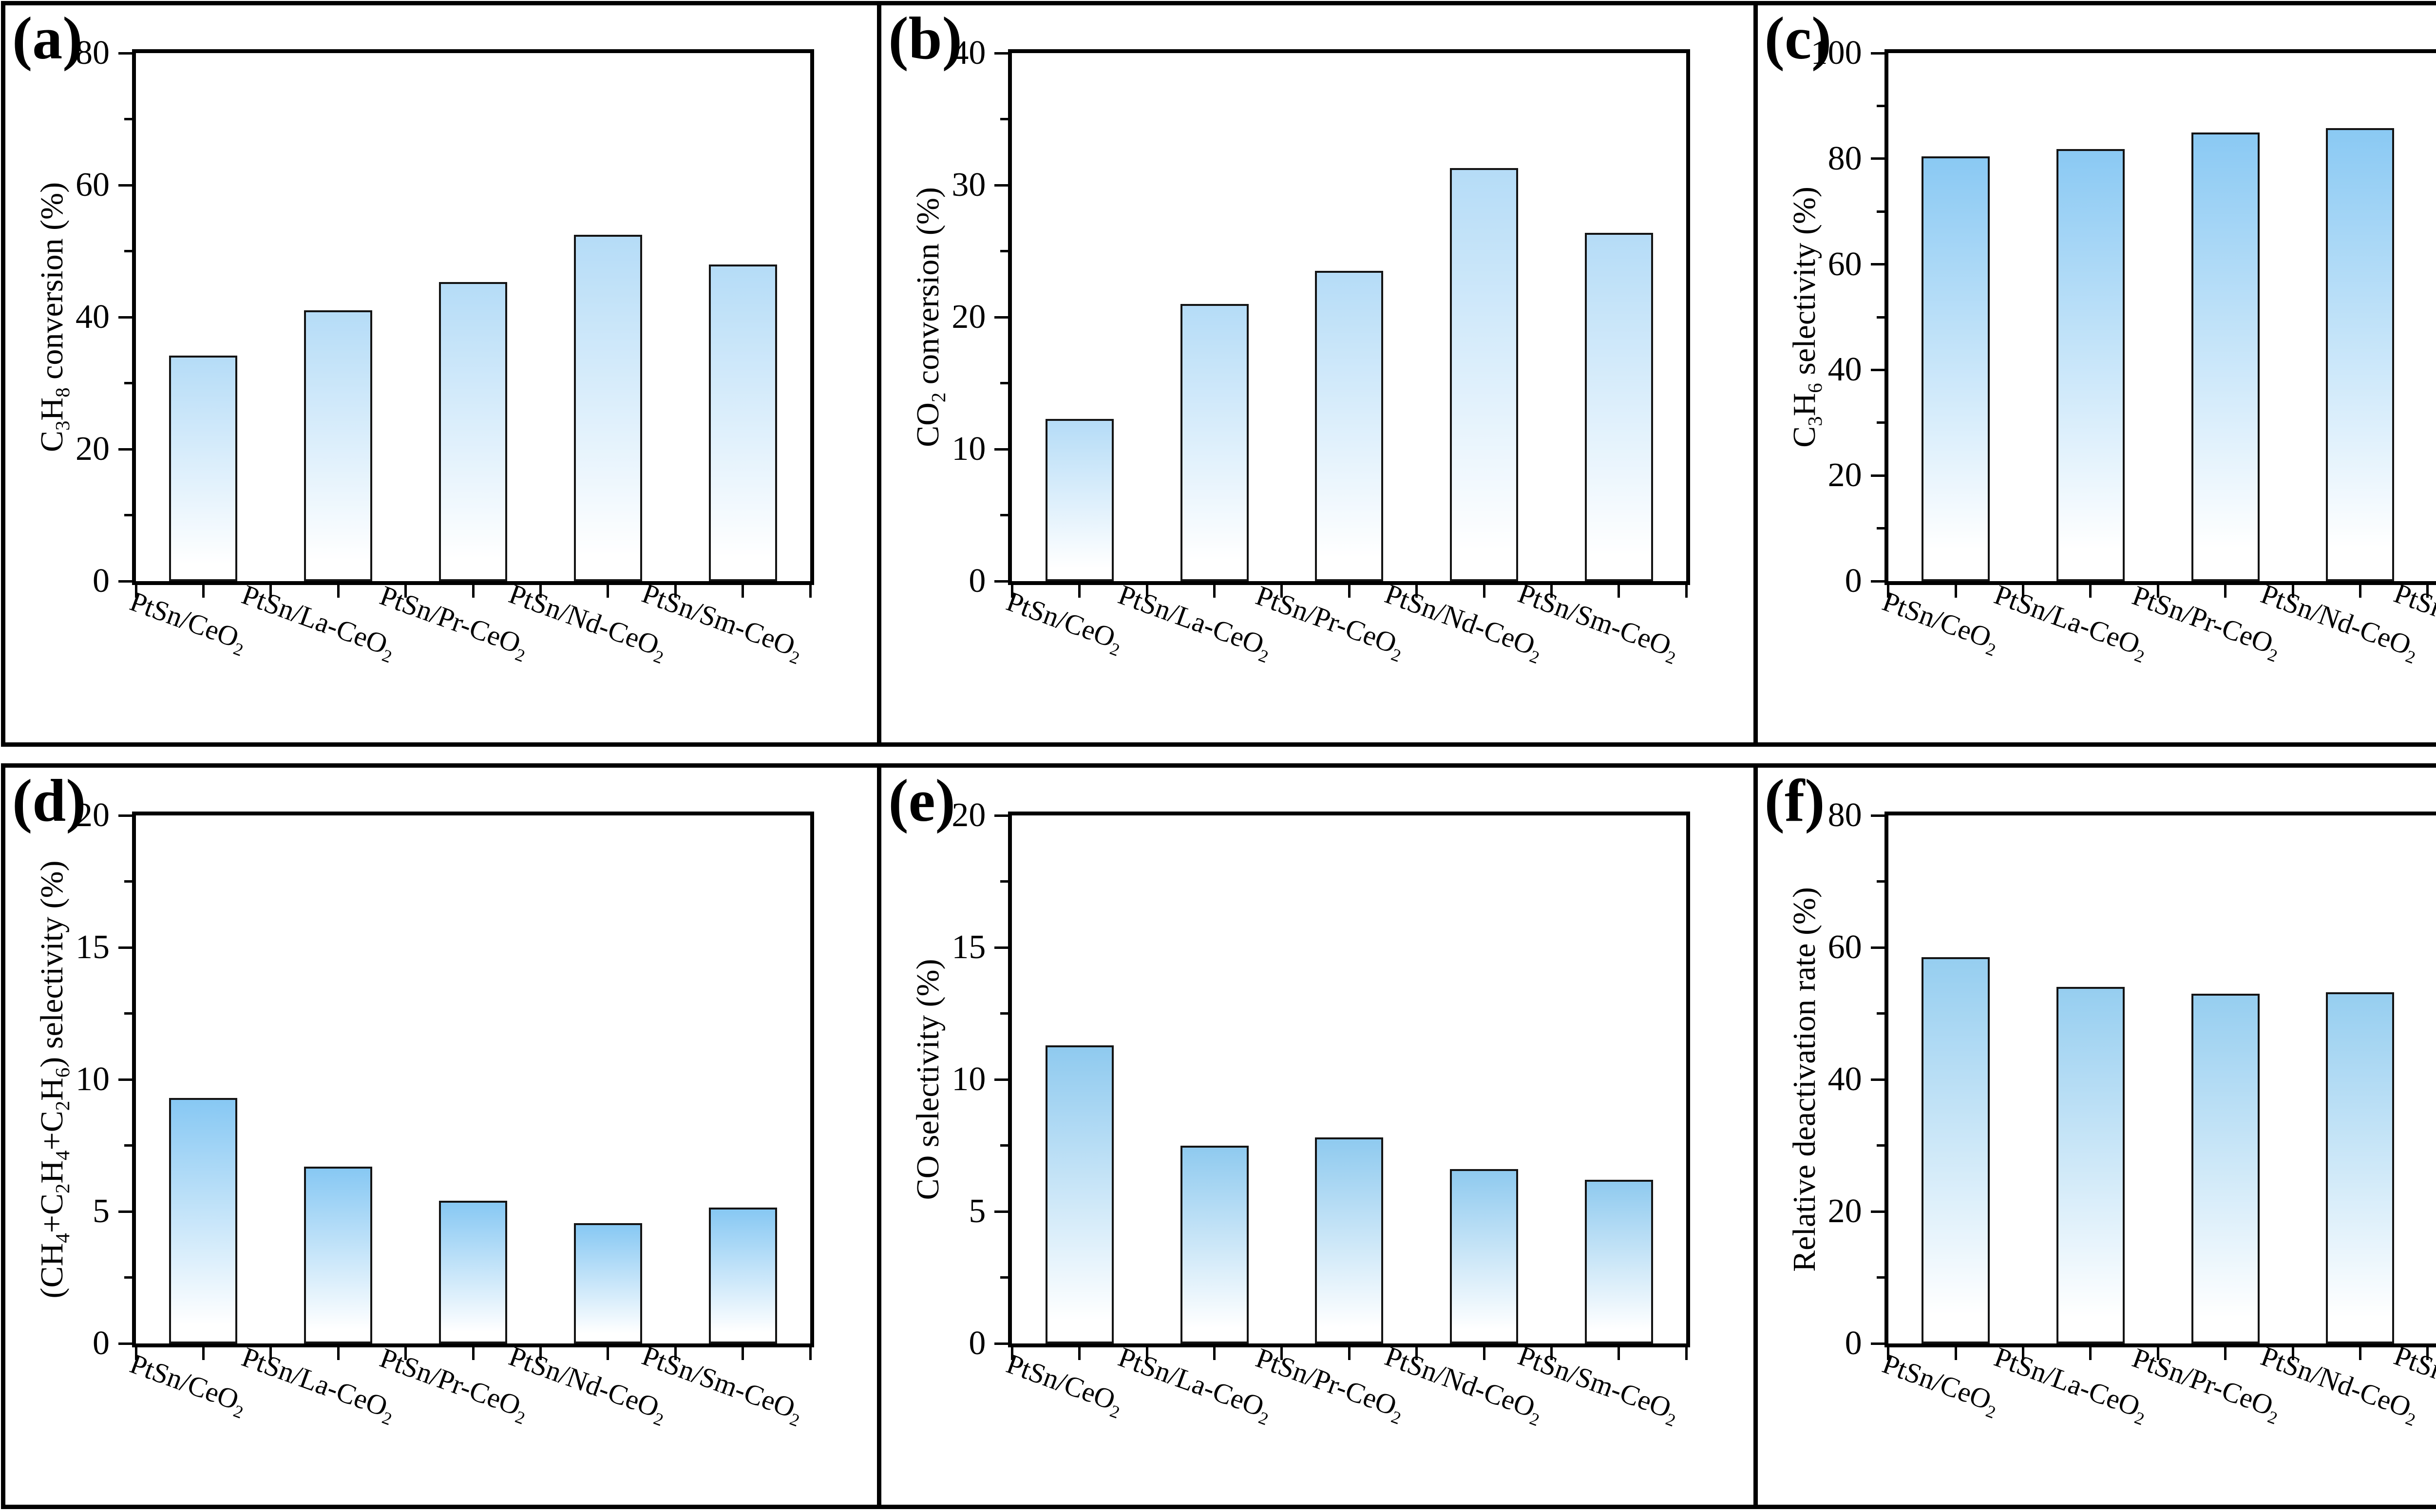  I want to click on plot-area, so click(1349, 317).